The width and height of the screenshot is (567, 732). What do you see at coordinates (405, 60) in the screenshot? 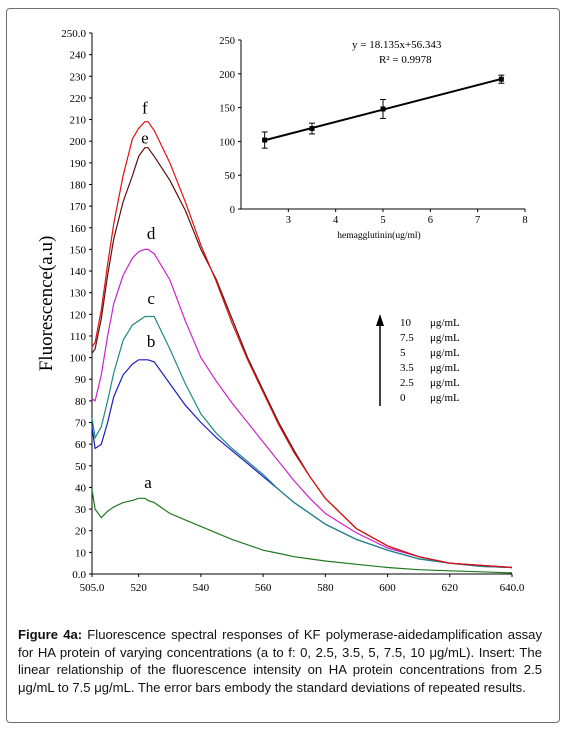
I see `inset-r-squared: R² = 0.9978` at bounding box center [405, 60].